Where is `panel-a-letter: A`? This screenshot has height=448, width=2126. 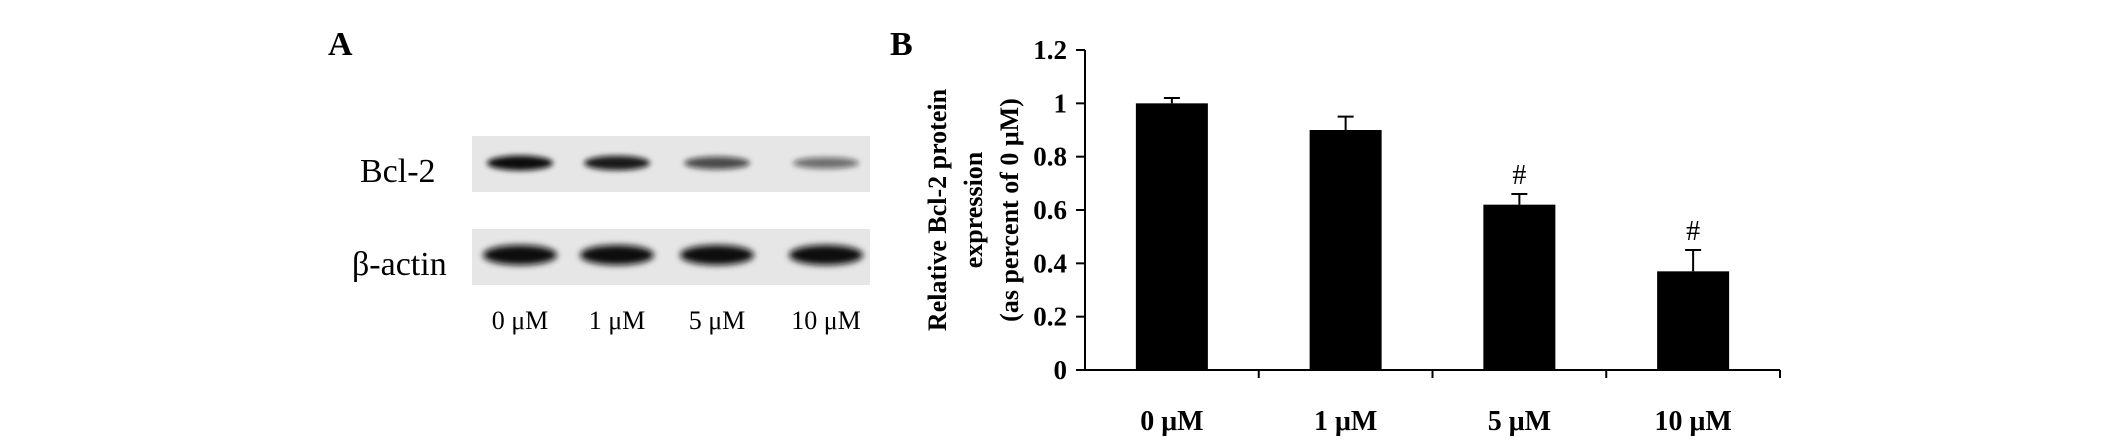 panel-a-letter: A is located at coordinates (340, 44).